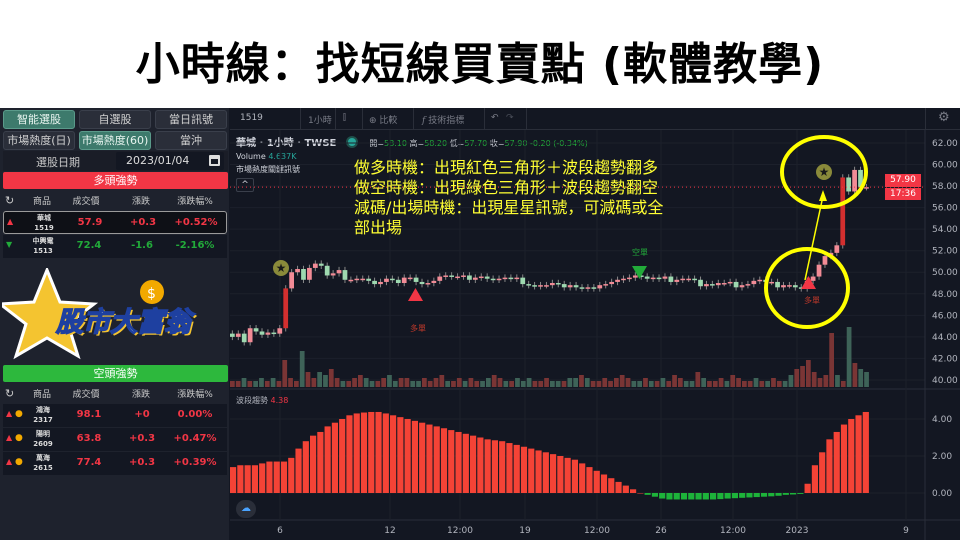  What do you see at coordinates (214, 160) in the screenshot?
I see `calendar-icon` at bounding box center [214, 160].